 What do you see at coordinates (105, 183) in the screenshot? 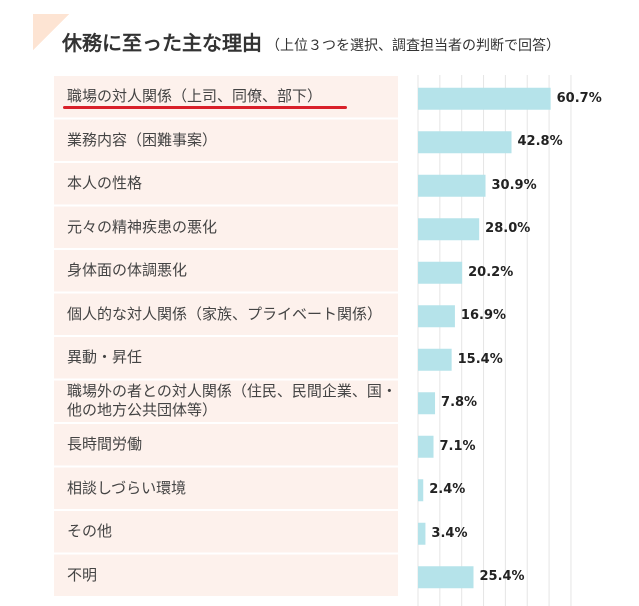
I see `category-label-text: 本人の性格` at bounding box center [105, 183].